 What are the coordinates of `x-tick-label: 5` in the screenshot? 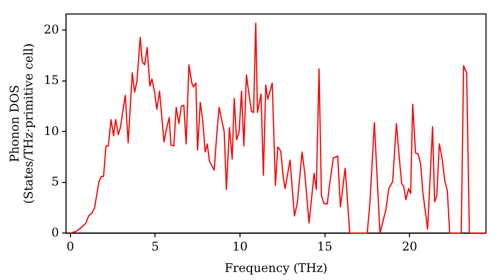 It's located at (155, 247).